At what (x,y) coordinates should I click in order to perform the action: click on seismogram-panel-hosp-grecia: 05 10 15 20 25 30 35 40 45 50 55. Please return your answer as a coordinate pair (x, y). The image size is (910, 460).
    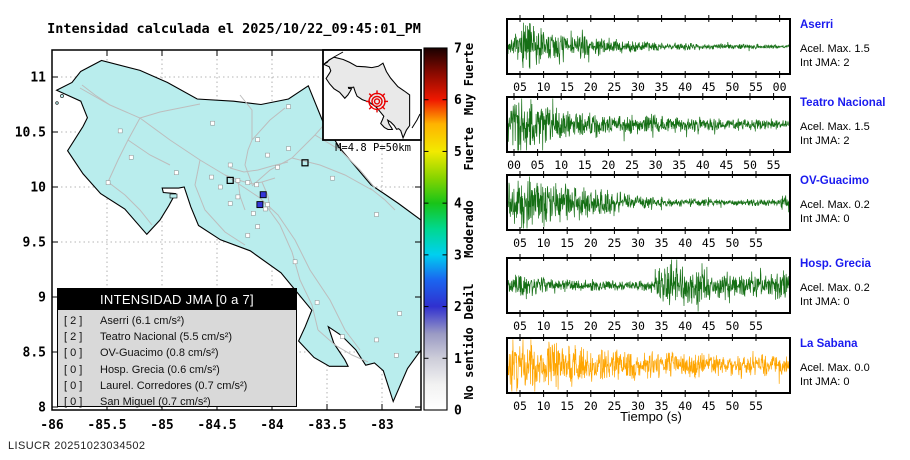
    Looking at the image, I should click on (648, 293).